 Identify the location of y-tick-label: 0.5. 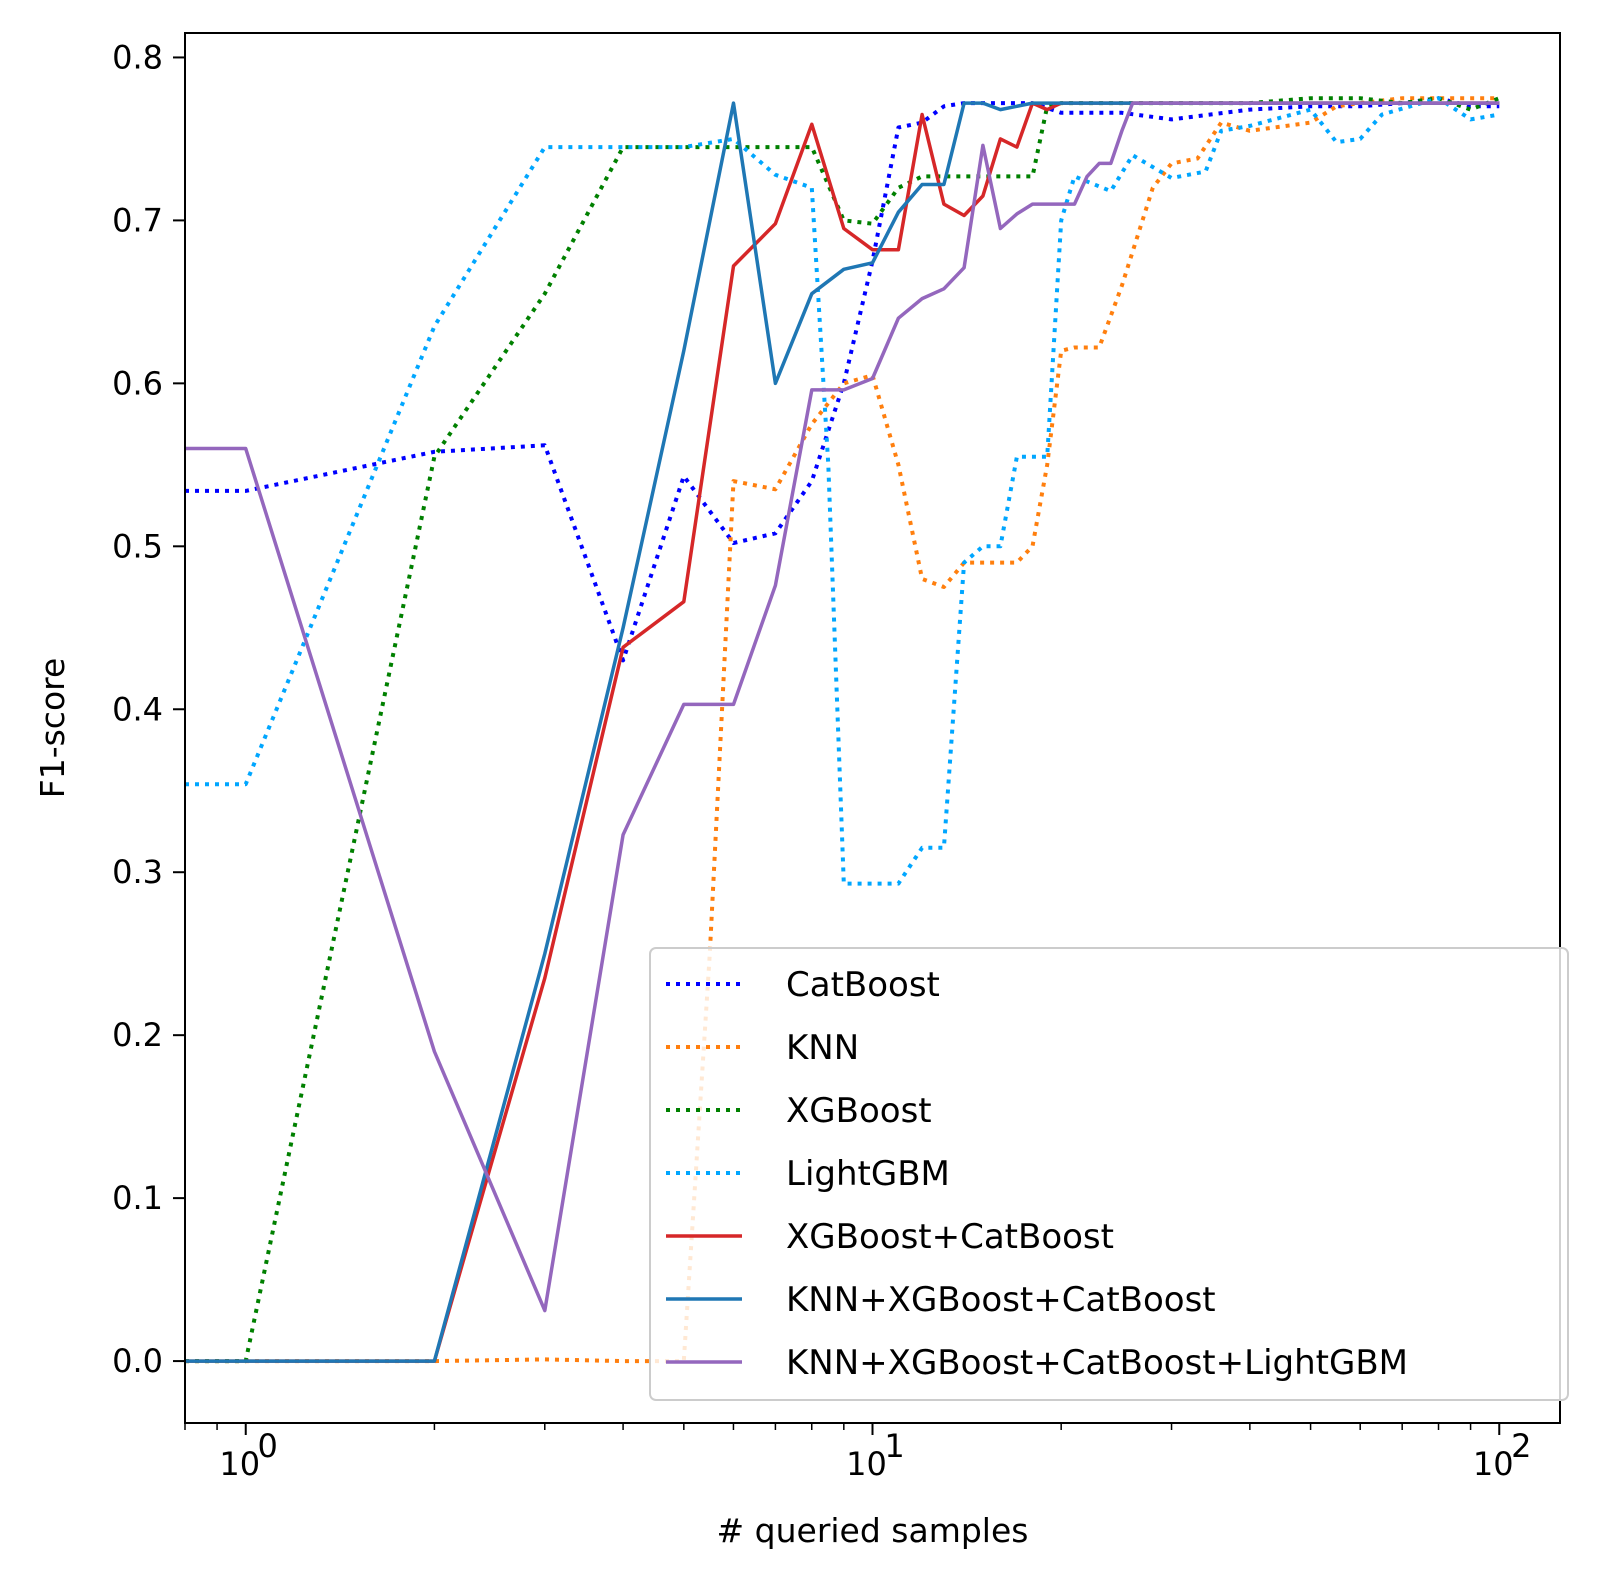
(137, 546).